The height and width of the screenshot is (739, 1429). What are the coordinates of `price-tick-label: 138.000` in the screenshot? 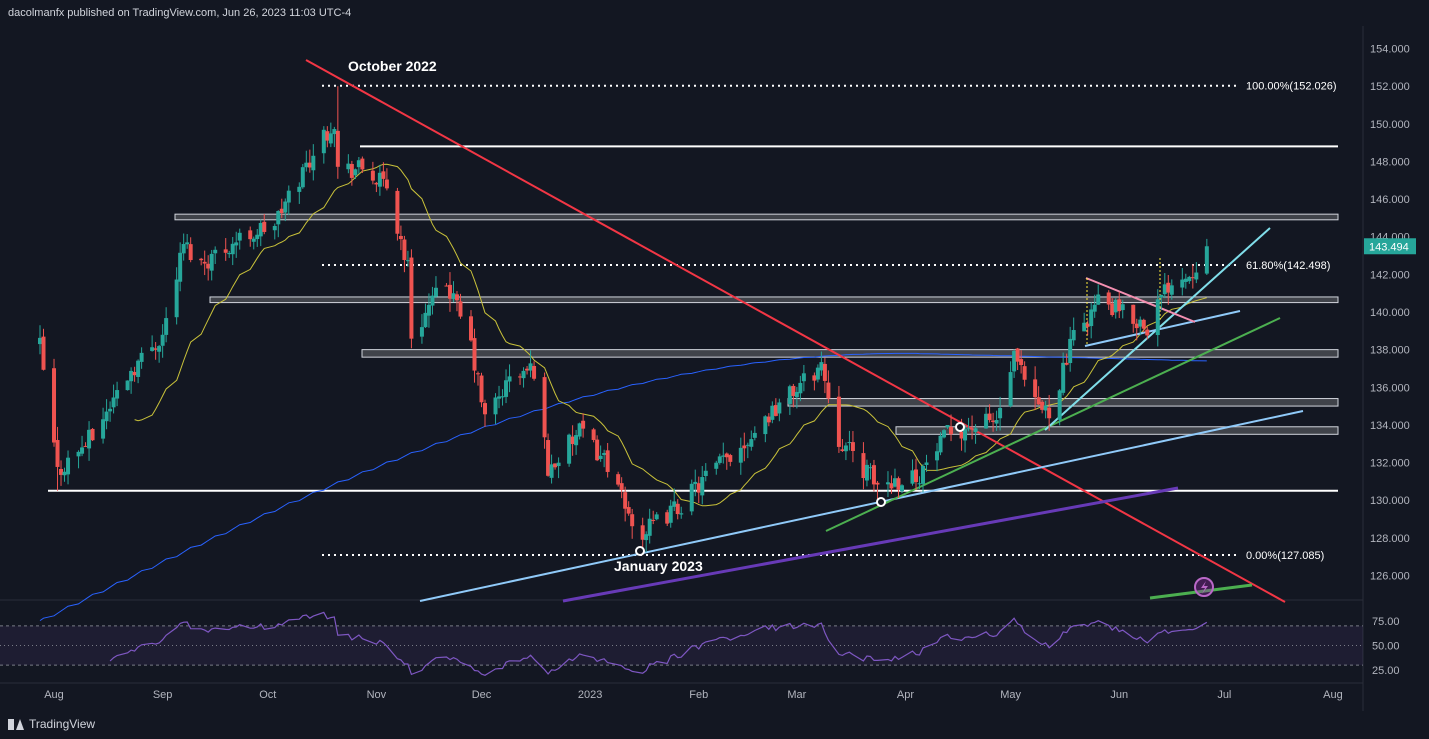 It's located at (1390, 351).